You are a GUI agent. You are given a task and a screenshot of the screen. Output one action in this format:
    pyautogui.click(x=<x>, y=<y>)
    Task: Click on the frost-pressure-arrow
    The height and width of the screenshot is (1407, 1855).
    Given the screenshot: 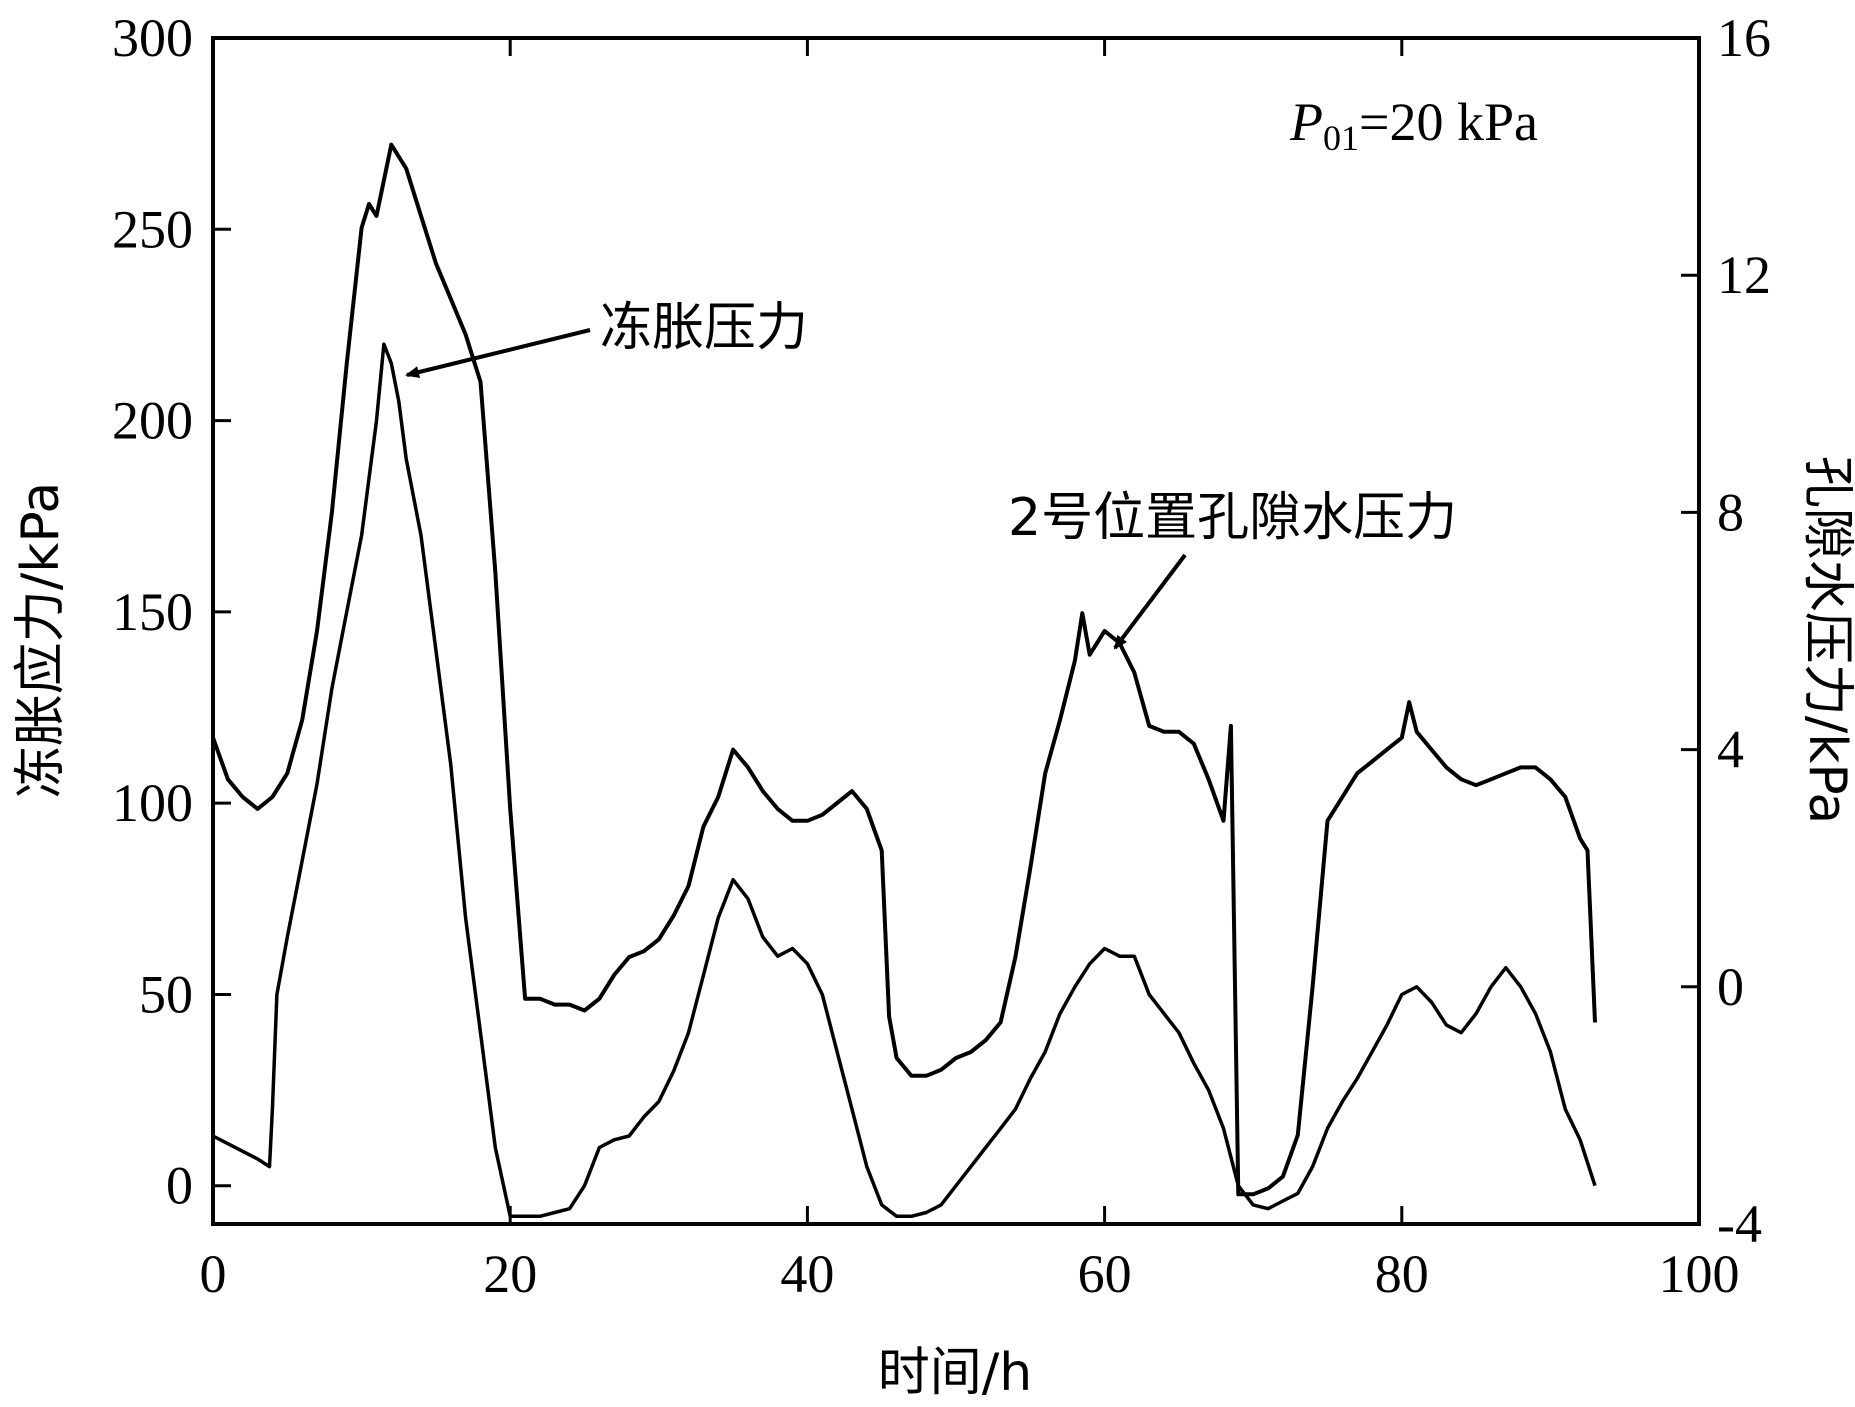 What is the action you would take?
    pyautogui.click(x=498, y=353)
    